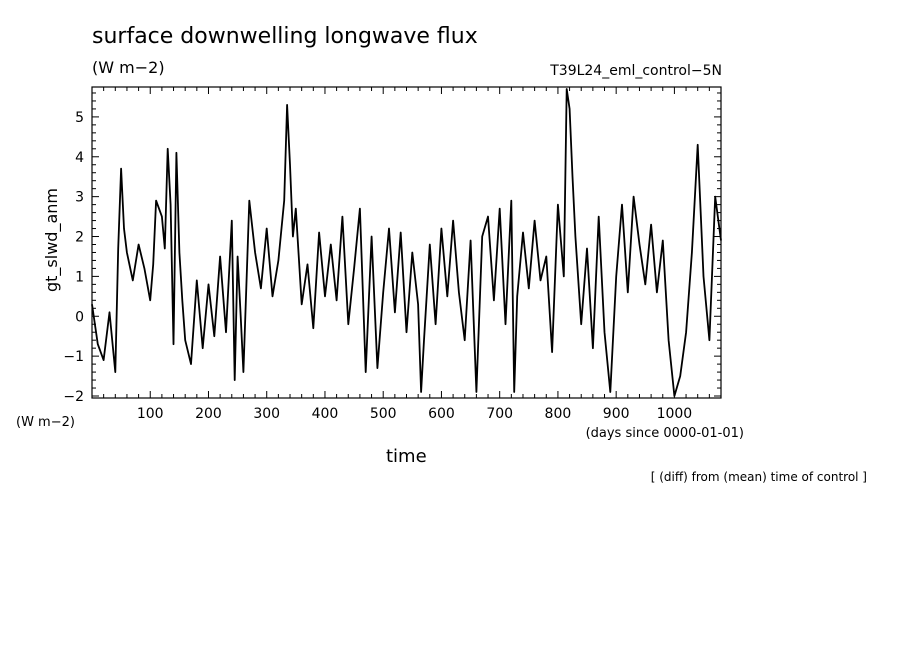 The height and width of the screenshot is (654, 904). I want to click on x-tick-label: 400, so click(325, 414).